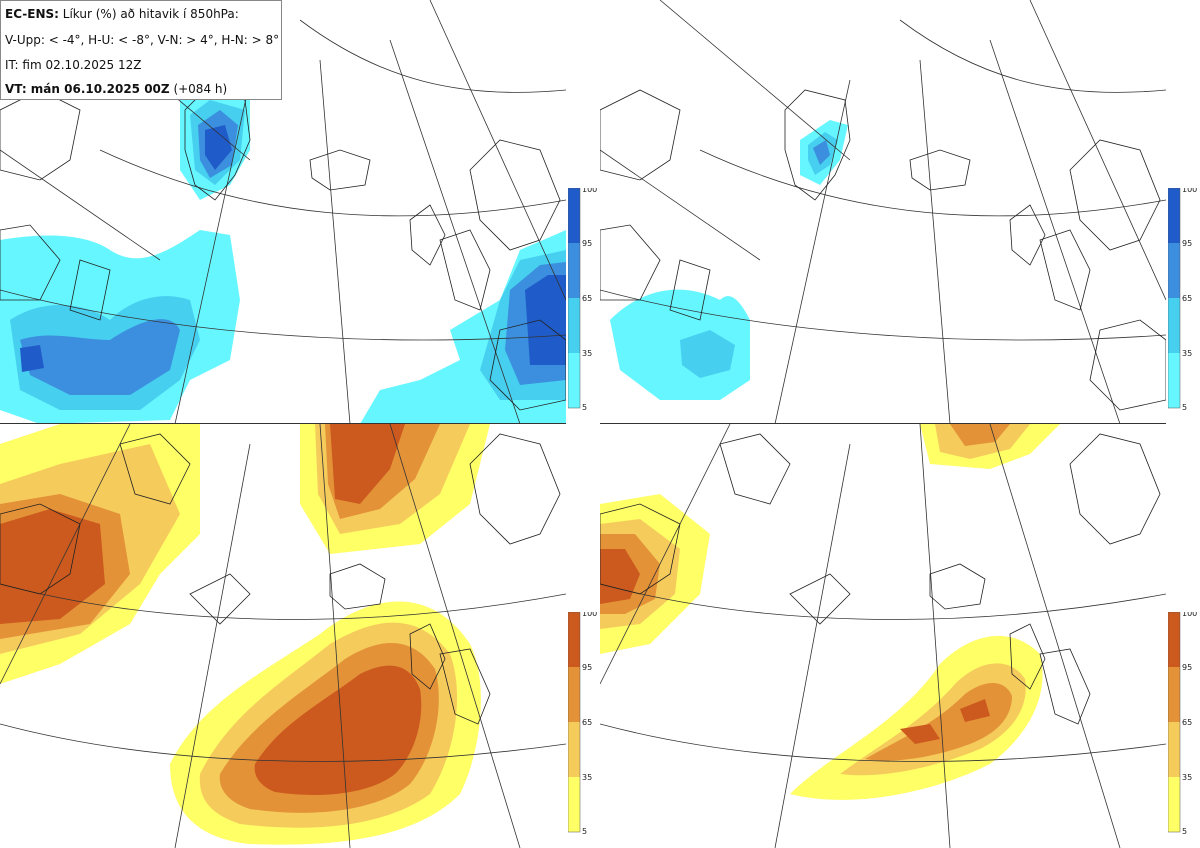  I want to click on colorbar-top-left: 100 95 65 35 5, so click(582, 300).